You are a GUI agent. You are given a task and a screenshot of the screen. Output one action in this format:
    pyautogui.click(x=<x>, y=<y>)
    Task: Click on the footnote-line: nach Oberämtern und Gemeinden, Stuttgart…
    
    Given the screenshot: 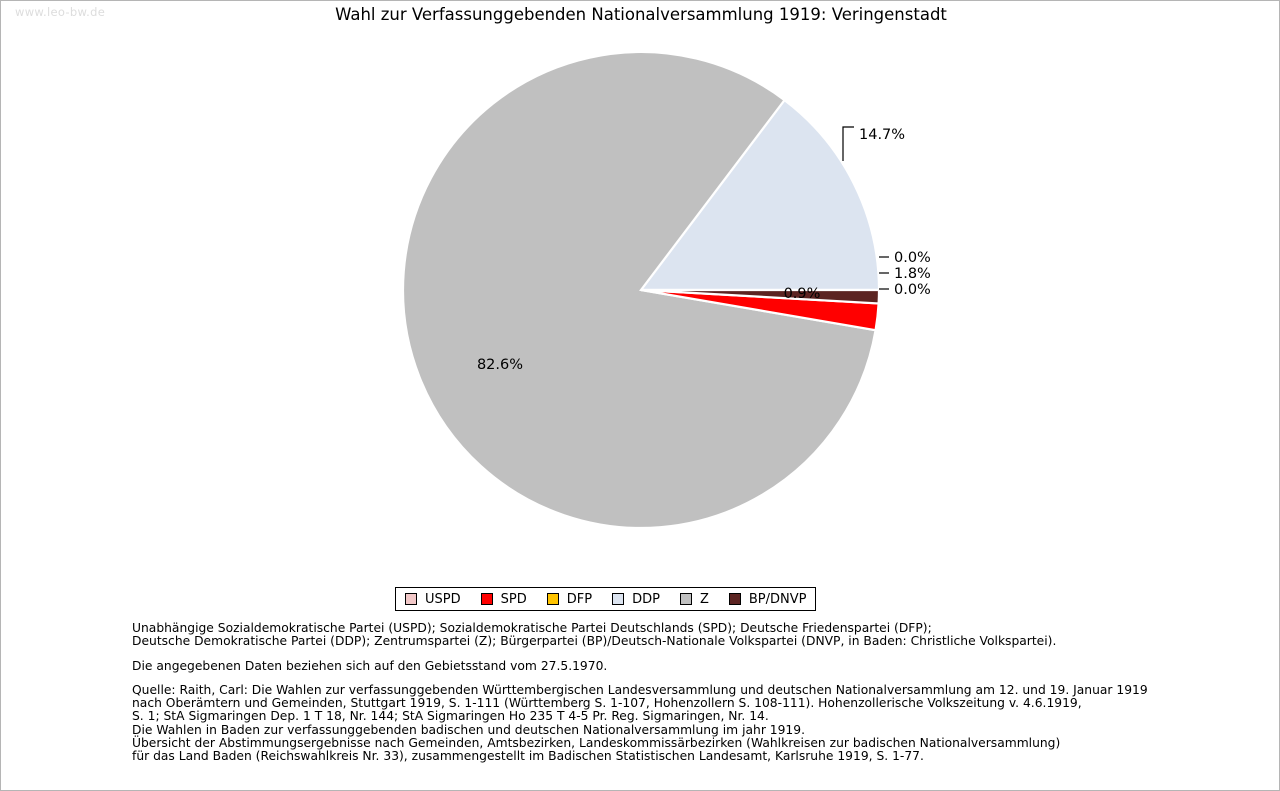 What is the action you would take?
    pyautogui.click(x=607, y=703)
    